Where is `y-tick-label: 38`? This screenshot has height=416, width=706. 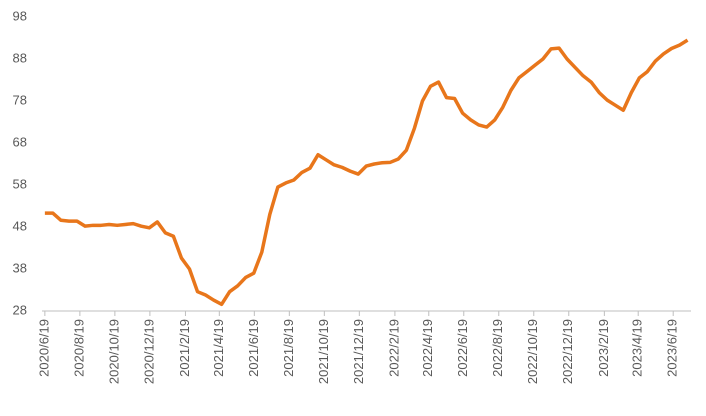
y-tick-label: 38 is located at coordinates (20, 267).